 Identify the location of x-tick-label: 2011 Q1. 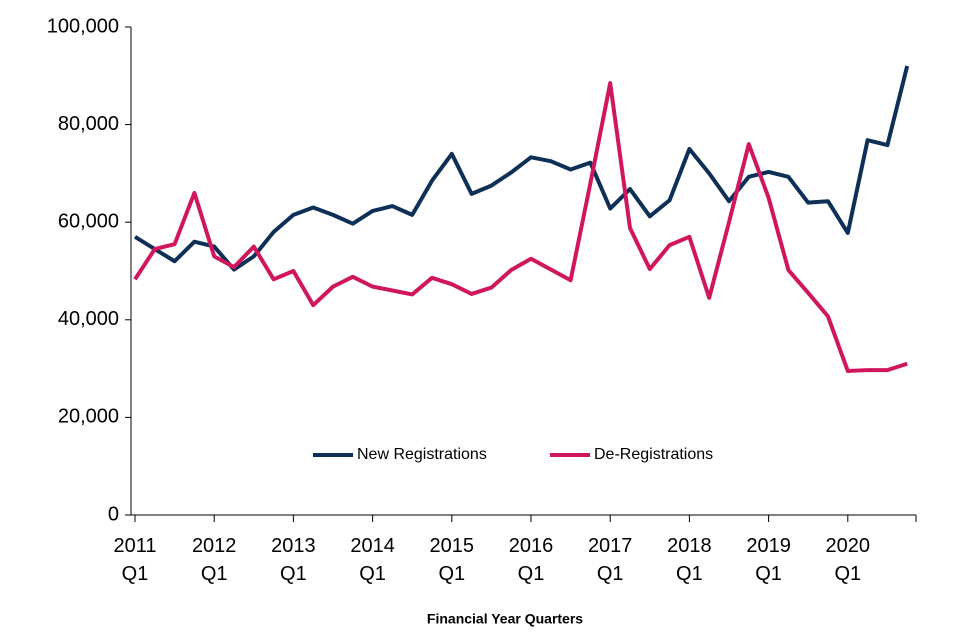
(134, 560).